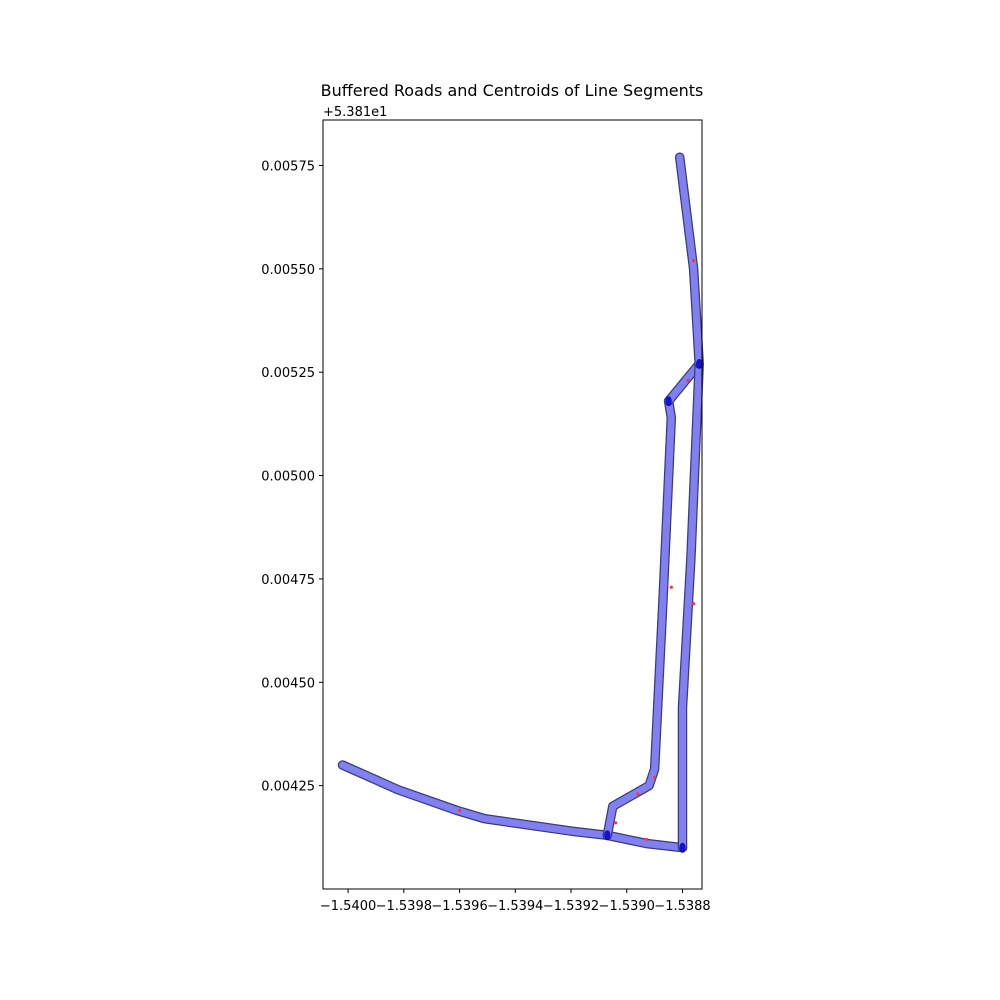  I want to click on y-tick-label: 0.00550, so click(288, 270).